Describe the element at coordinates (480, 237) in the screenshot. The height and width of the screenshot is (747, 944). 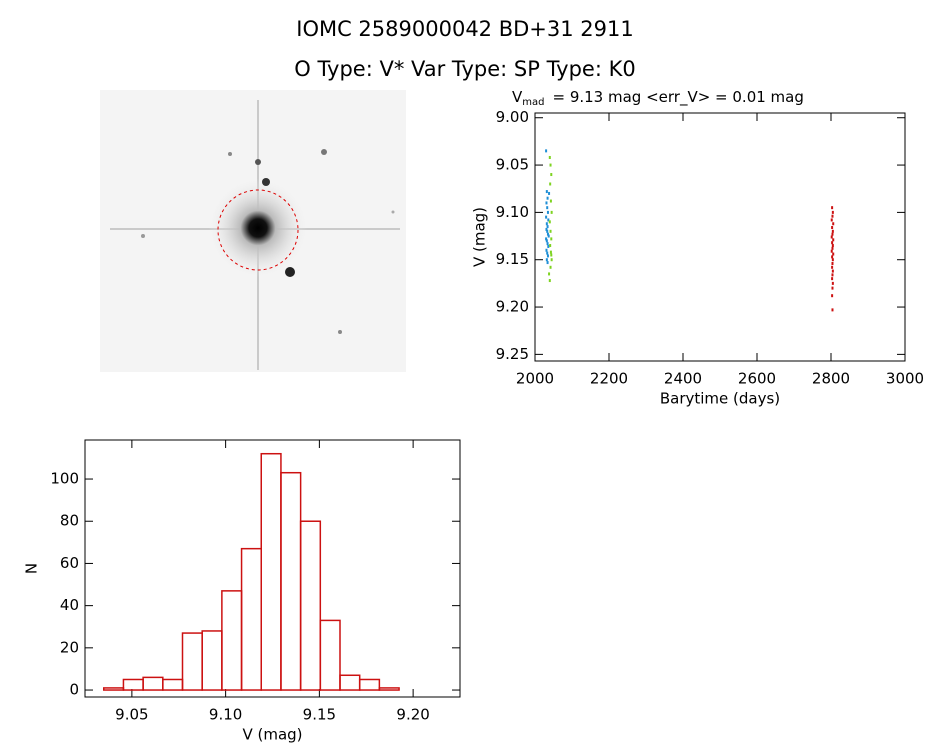
I see `y-axis-label: V (mag)` at that location.